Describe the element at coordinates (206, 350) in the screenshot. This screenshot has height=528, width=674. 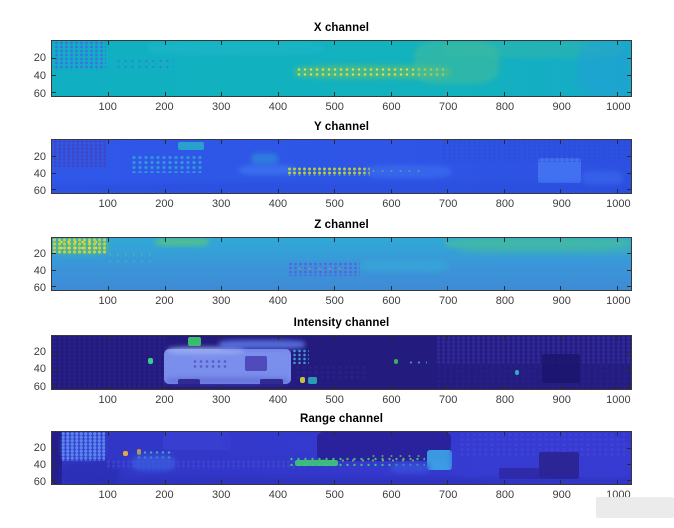
I see `heatmap-feature-van-roof-highlight` at that location.